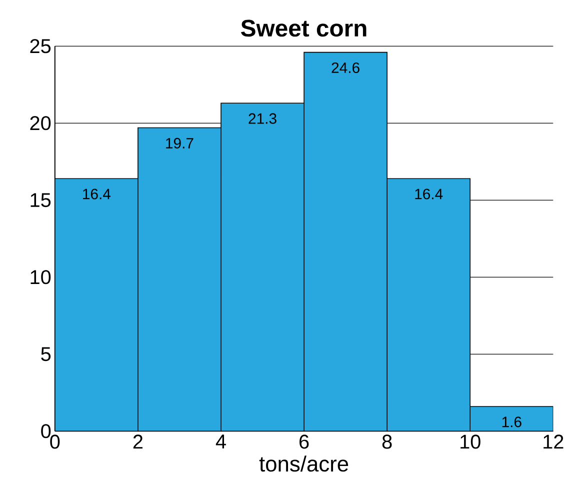 The image size is (569, 498). What do you see at coordinates (40, 200) in the screenshot?
I see `y-tick-label: 15` at bounding box center [40, 200].